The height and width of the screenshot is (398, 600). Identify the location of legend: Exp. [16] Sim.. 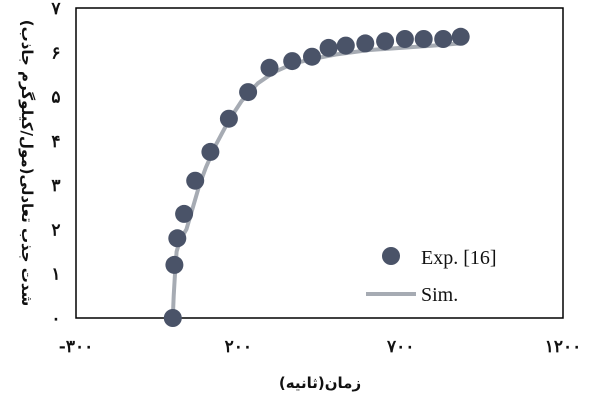
(431, 276).